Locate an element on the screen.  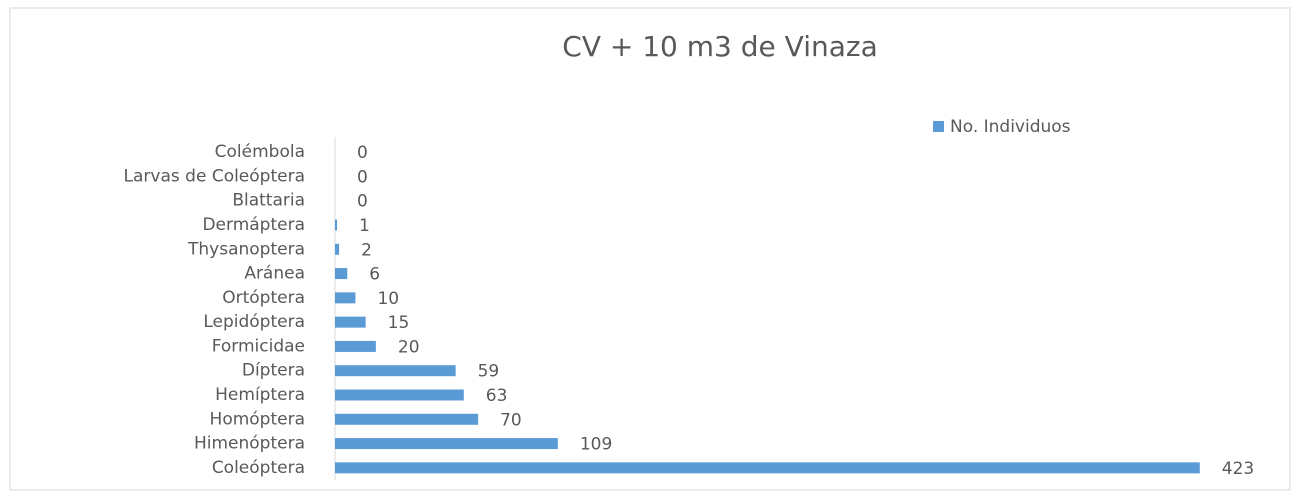
value-label: 6 is located at coordinates (374, 275).